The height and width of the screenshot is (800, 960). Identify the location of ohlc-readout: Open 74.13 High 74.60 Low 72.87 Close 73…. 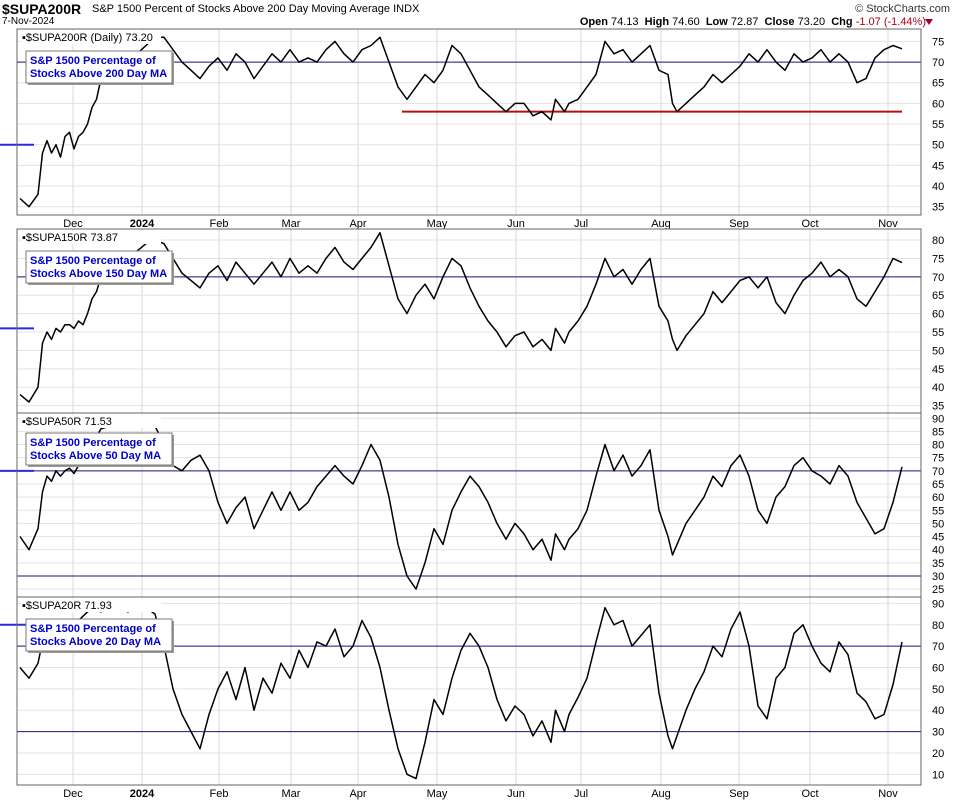
(753, 22).